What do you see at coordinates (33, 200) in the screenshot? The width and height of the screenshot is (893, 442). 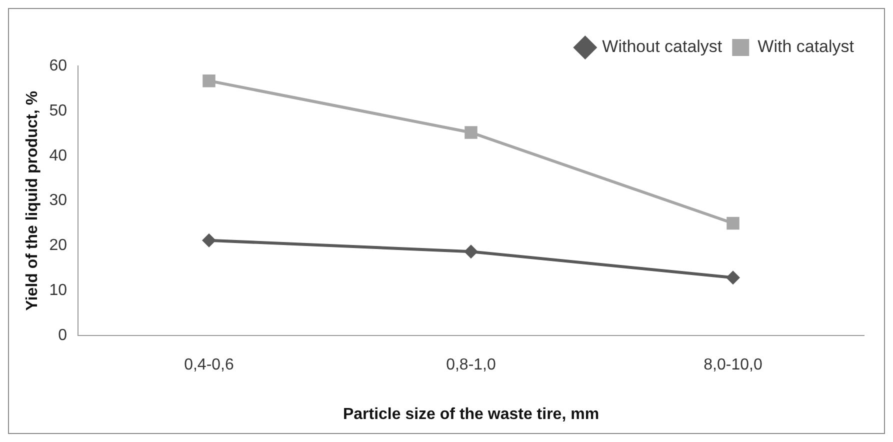 I see `y-axis-title: Yield of the liquid product, %` at bounding box center [33, 200].